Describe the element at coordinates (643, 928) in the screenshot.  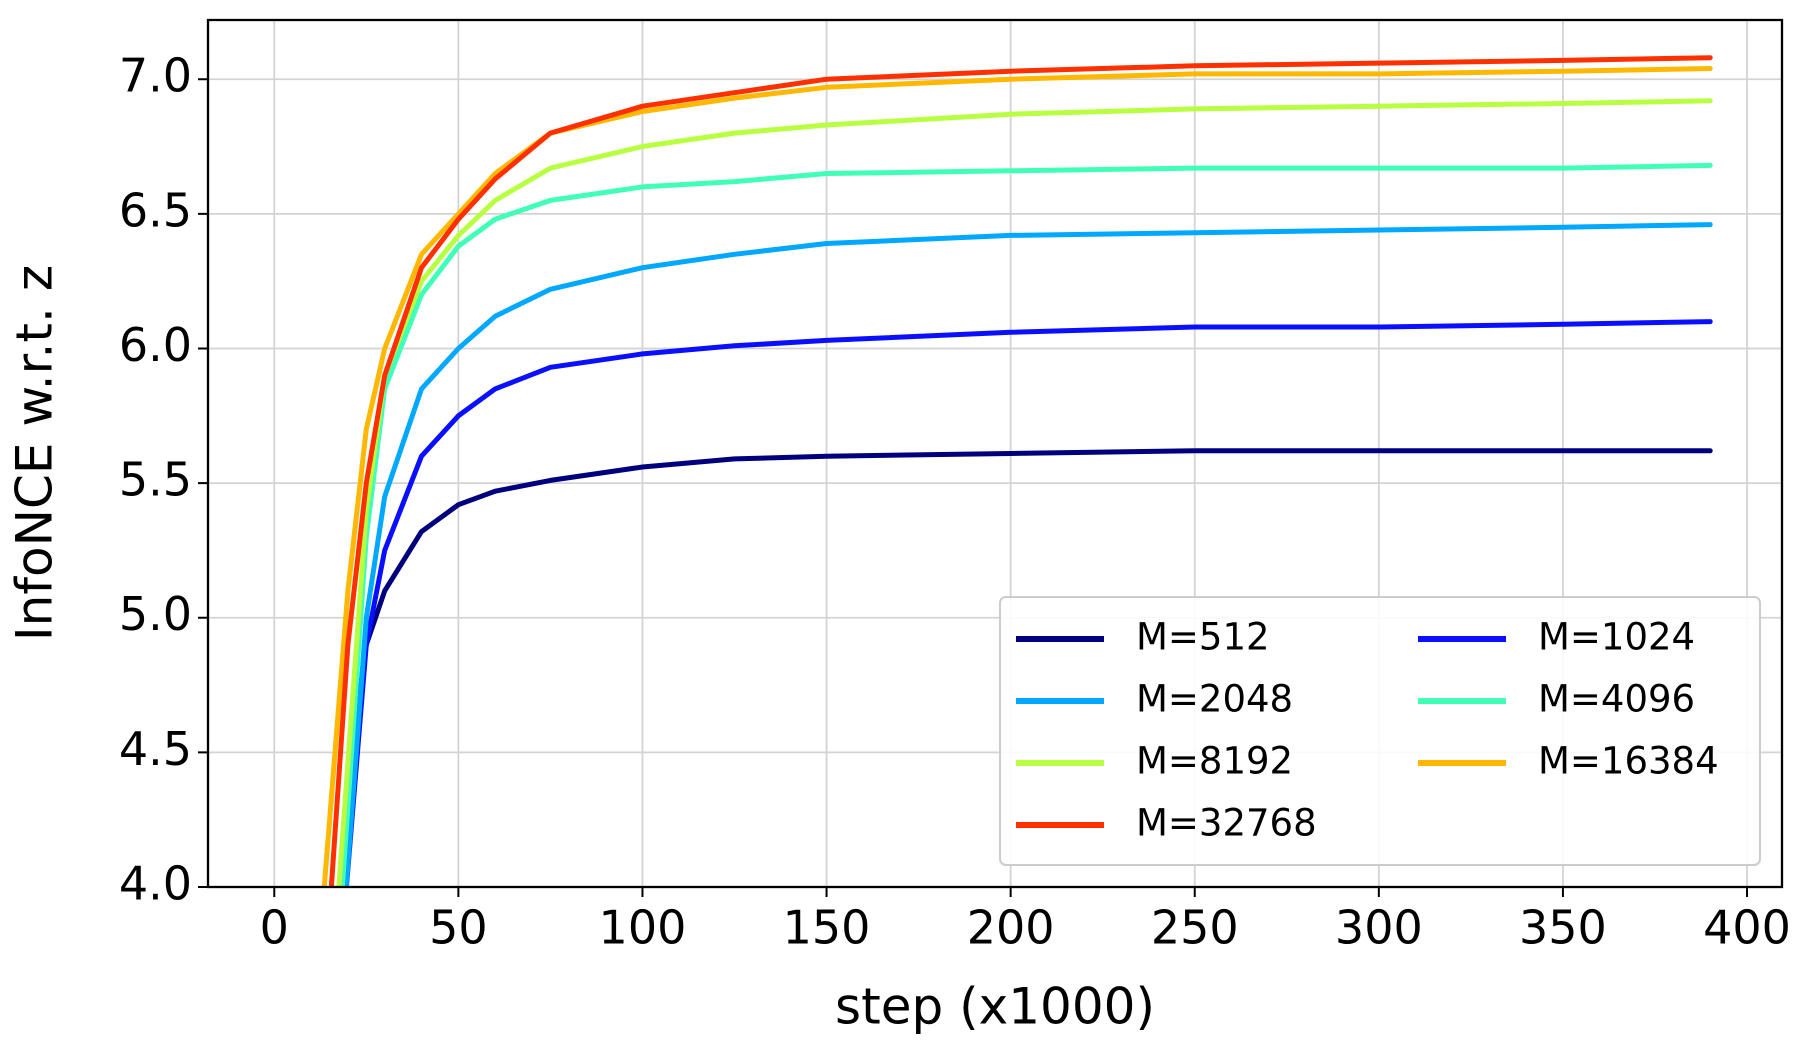
I see `x-tick-label: 100` at that location.